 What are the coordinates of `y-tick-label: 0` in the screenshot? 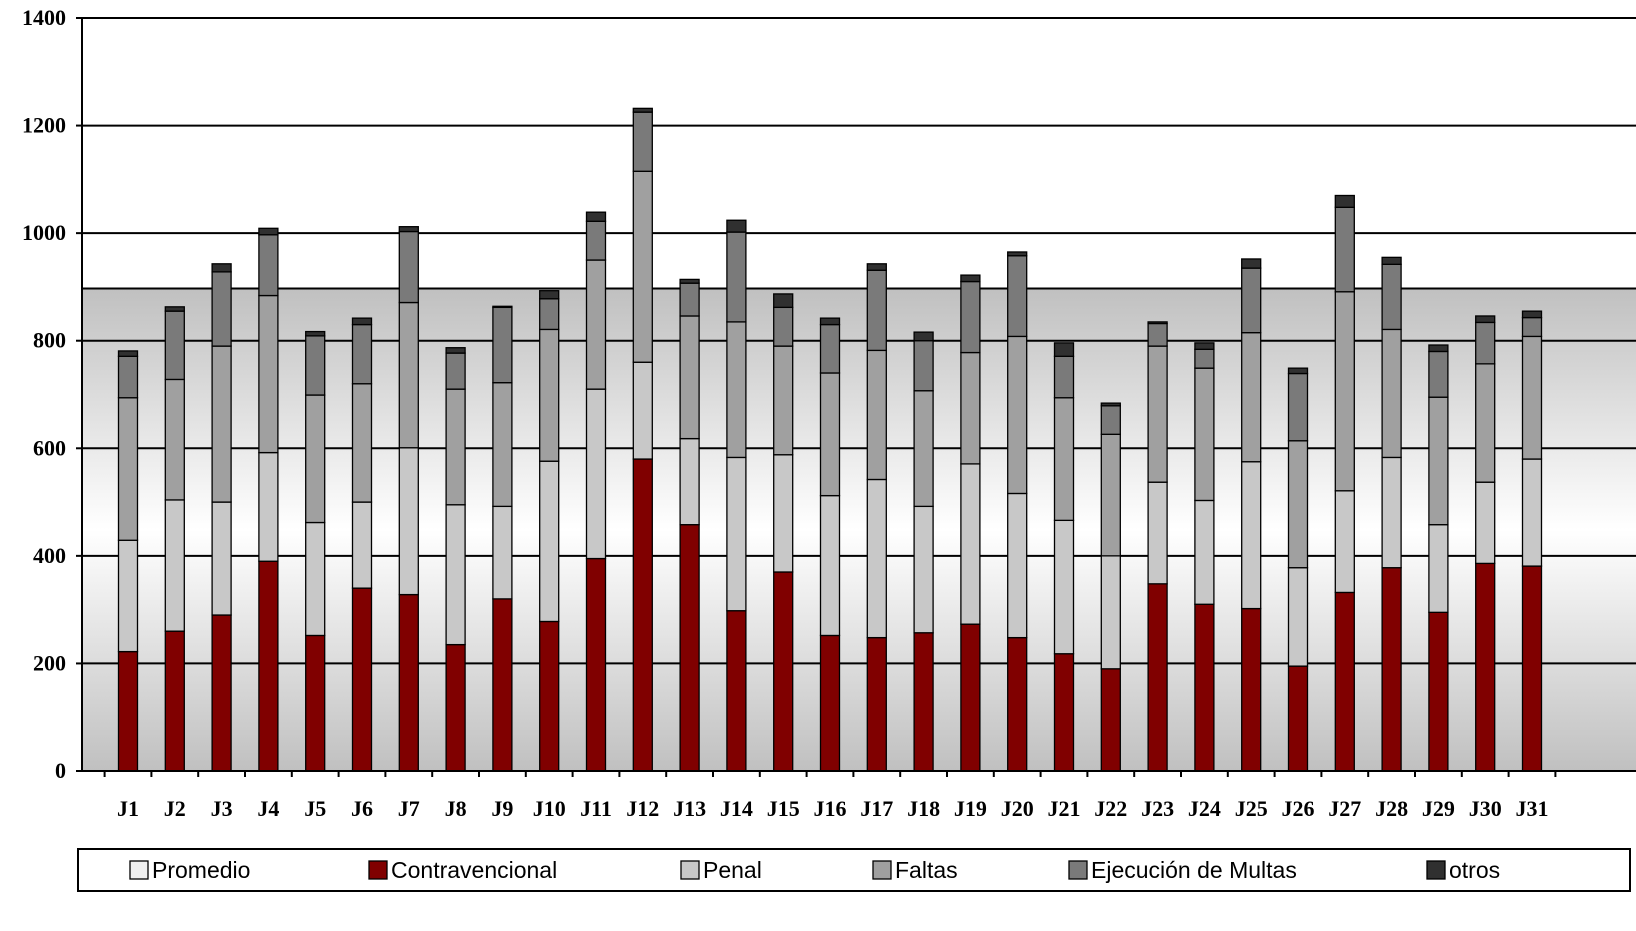 It's located at (60, 770).